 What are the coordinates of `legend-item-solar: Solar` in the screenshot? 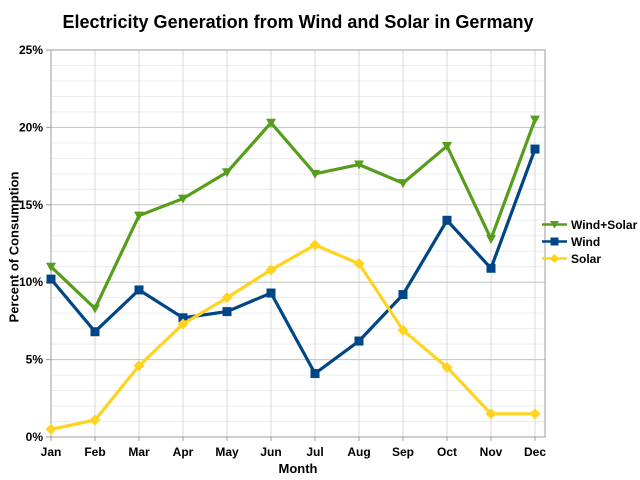 It's located at (589, 258).